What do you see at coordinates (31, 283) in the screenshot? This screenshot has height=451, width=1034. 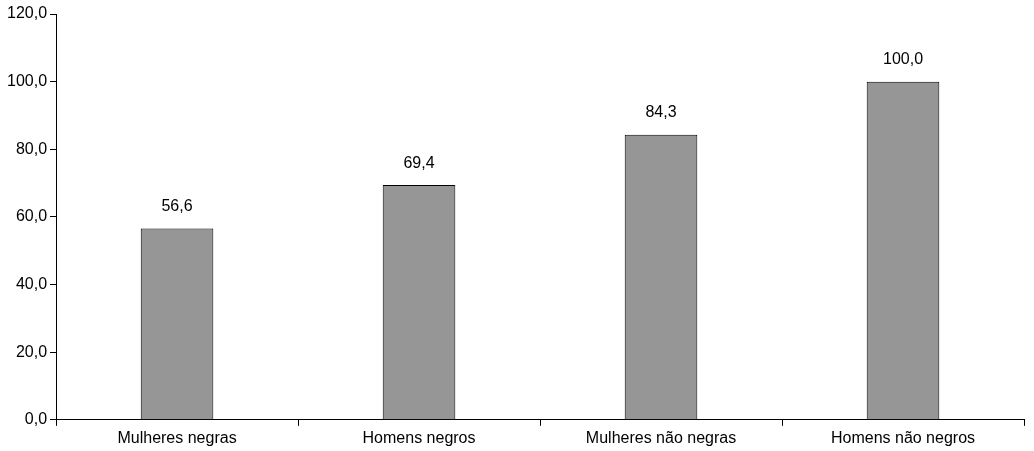 I see `y-tick-label: 40,0` at bounding box center [31, 283].